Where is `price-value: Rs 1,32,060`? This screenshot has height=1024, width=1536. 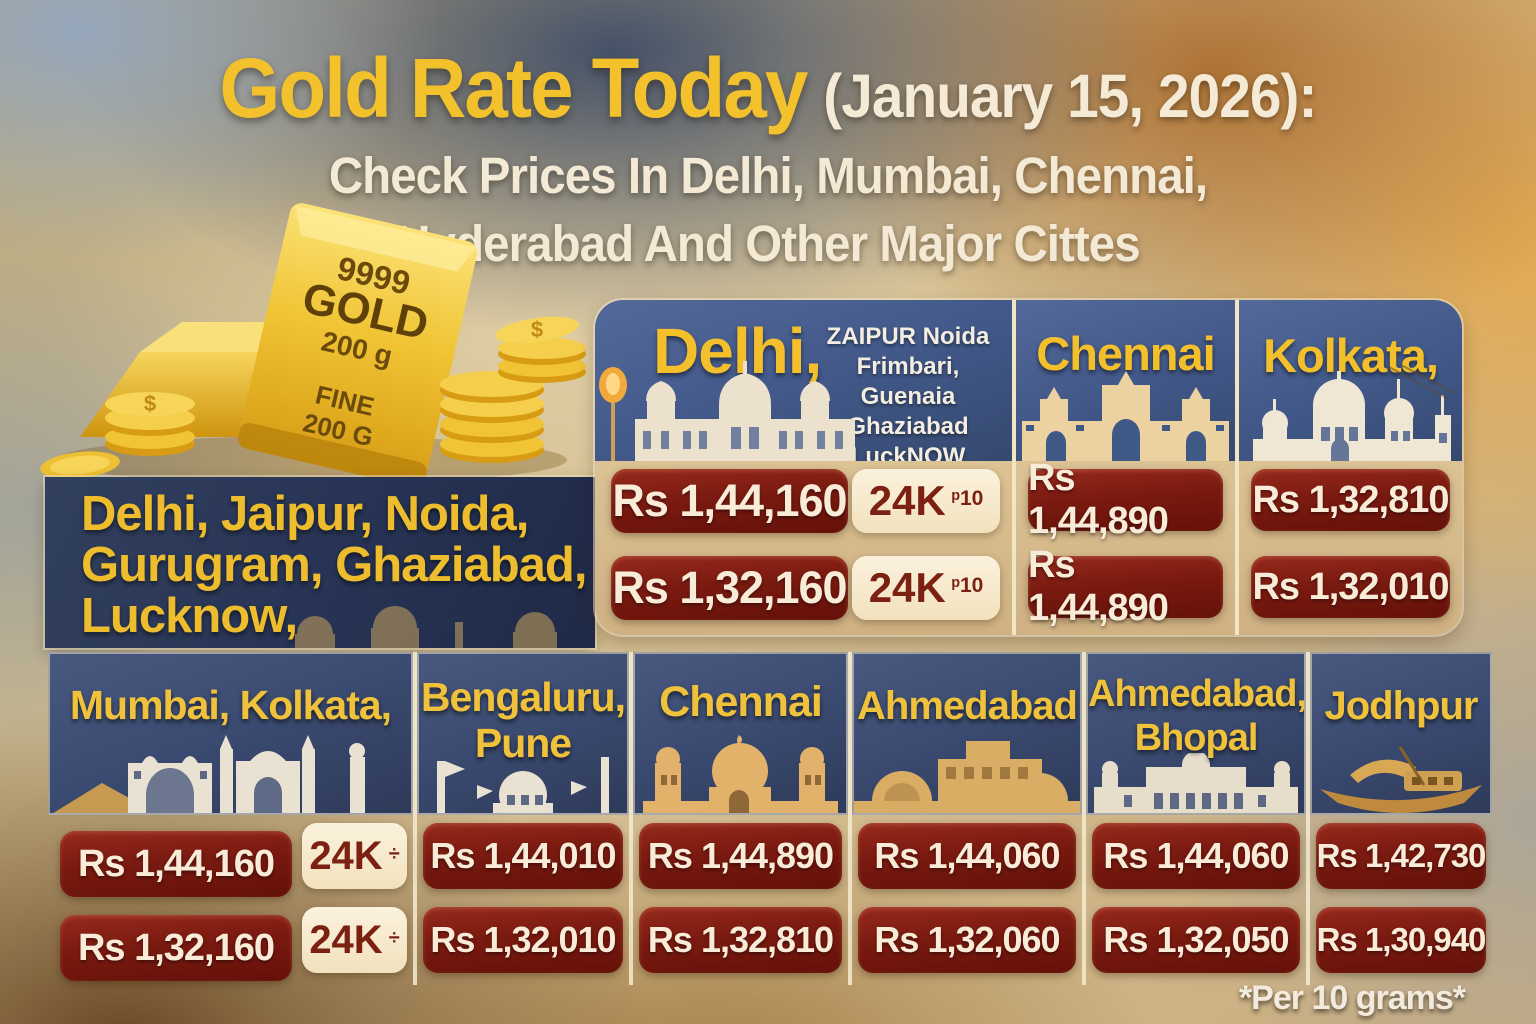 price-value: Rs 1,32,060 is located at coordinates (967, 940).